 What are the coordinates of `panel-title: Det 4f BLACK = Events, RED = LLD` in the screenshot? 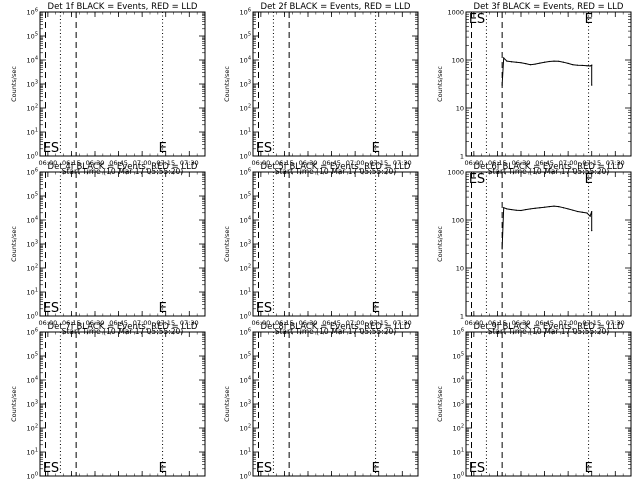 It's located at (123, 167).